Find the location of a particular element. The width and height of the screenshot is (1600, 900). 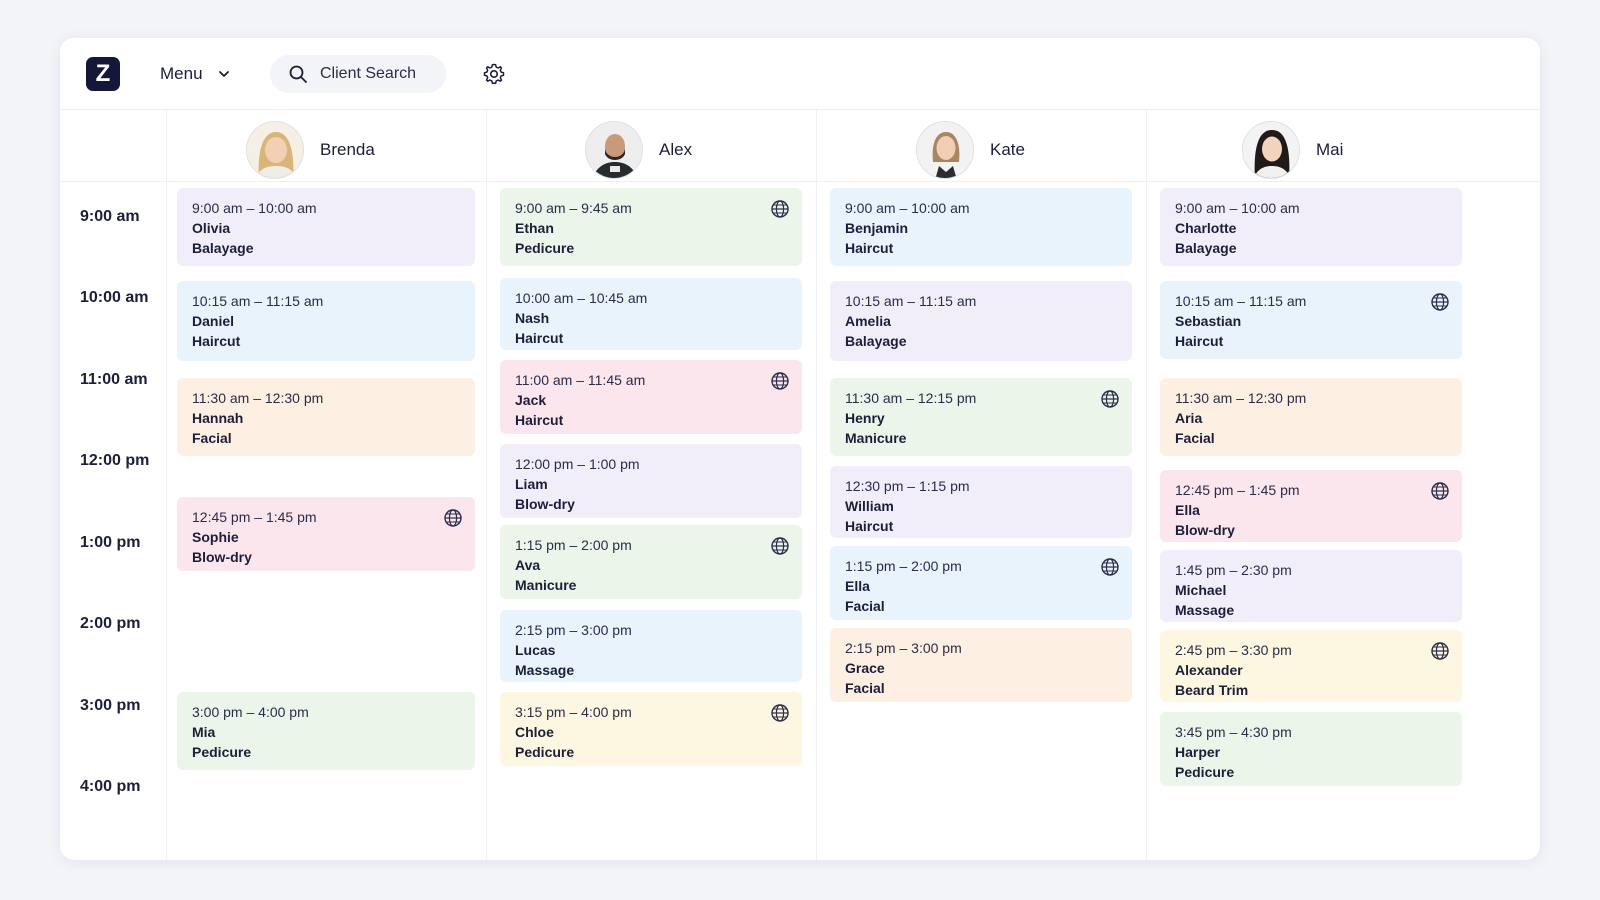

appointment-card: 1:15 pm – 2:00 pm Ava Manicure is located at coordinates (651, 562).